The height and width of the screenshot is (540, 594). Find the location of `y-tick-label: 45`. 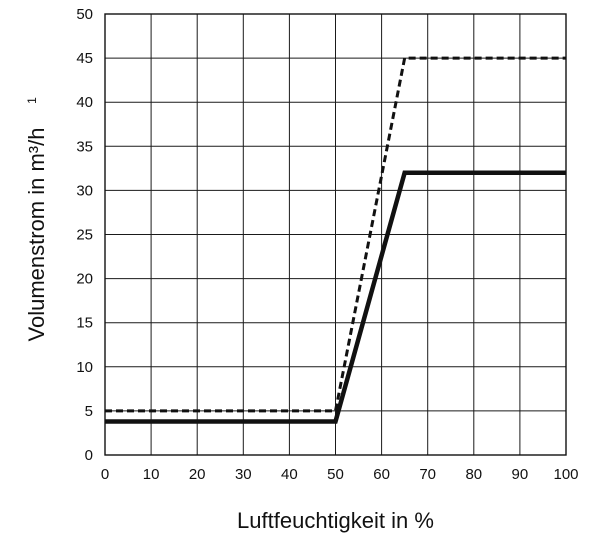

y-tick-label: 45 is located at coordinates (84, 58).